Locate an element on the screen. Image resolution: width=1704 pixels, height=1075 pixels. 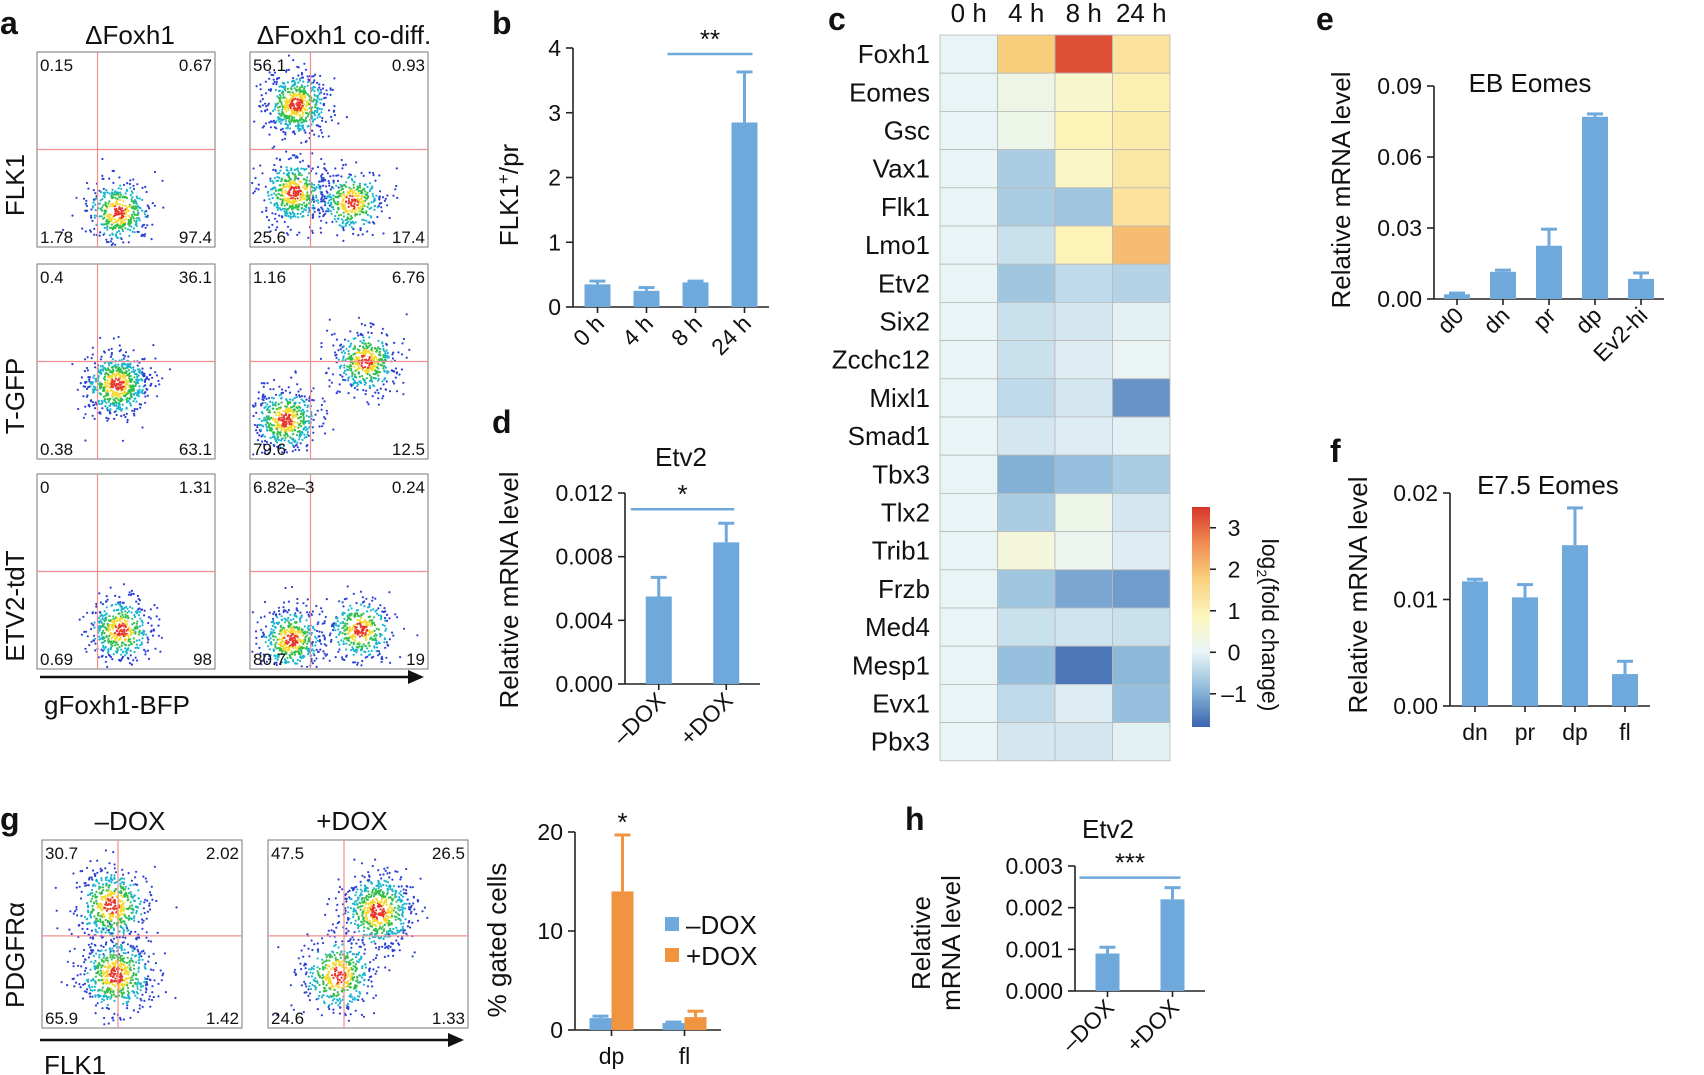
facs-a-6-quad-ll: 80.7 is located at coordinates (269, 659).